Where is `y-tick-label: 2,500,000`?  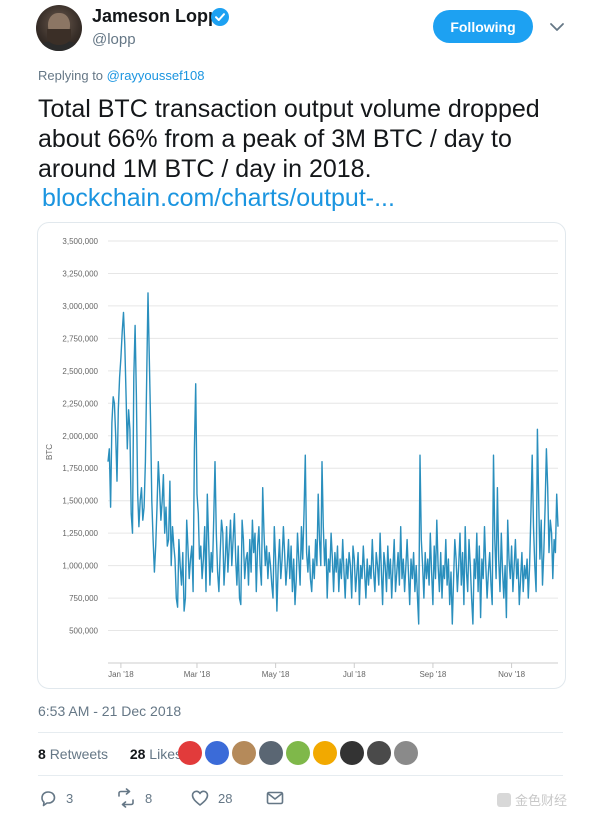 y-tick-label: 2,500,000 is located at coordinates (80, 371).